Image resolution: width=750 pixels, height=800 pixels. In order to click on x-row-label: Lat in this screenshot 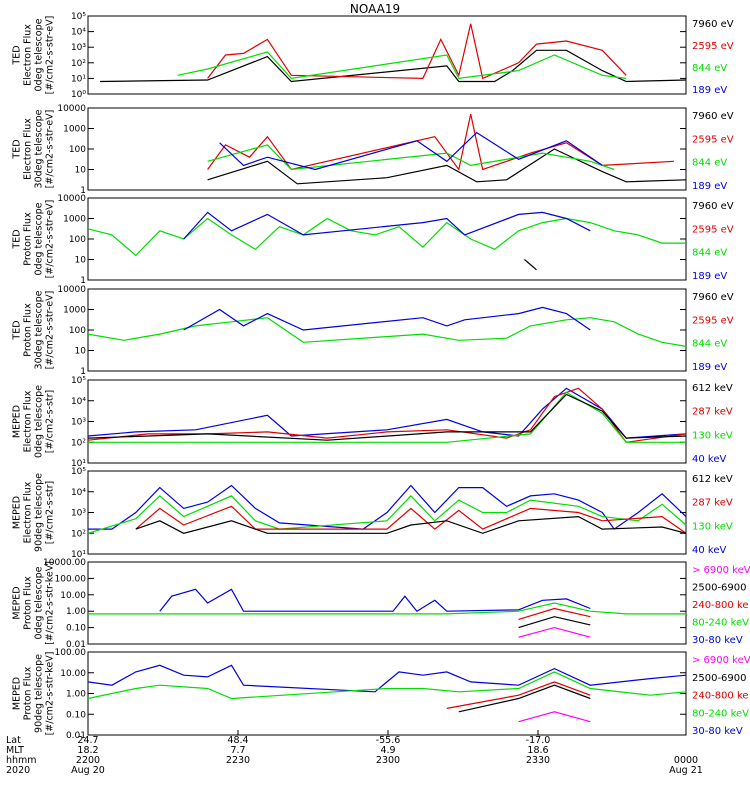, I will do `click(13, 740)`.